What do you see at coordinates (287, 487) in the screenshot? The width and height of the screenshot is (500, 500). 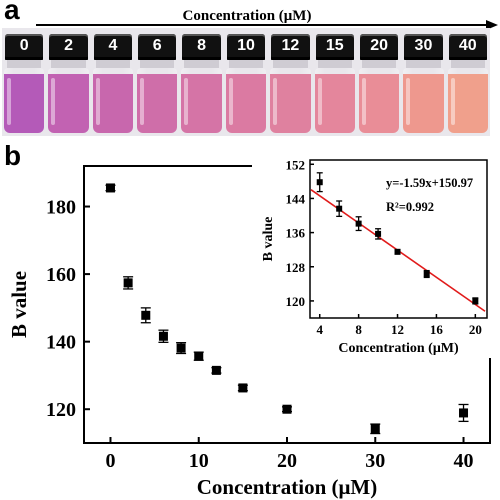 I see `main-x-axis-label: Concentration (μM)` at bounding box center [287, 487].